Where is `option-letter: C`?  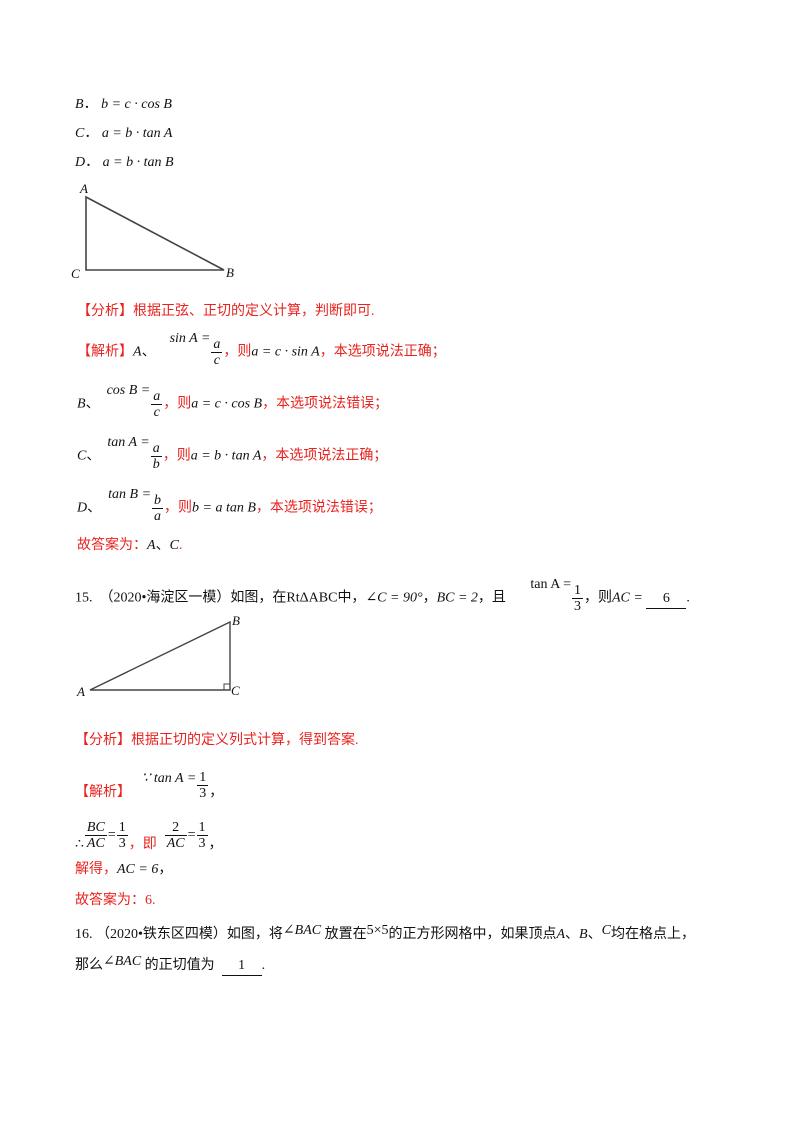
option-letter: C is located at coordinates (80, 133).